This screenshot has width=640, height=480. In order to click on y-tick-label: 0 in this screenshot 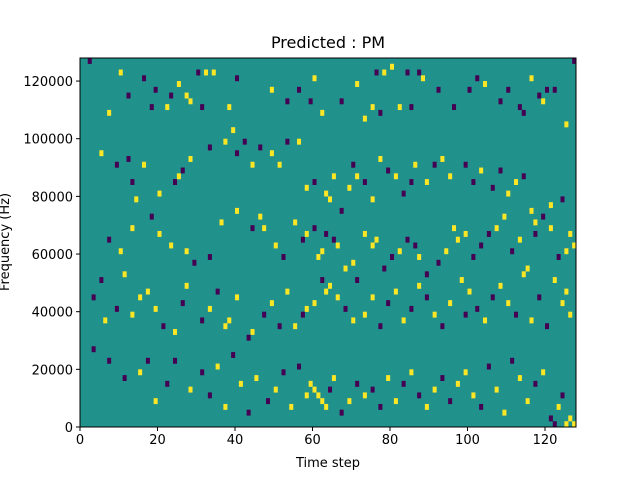, I will do `click(69, 428)`.